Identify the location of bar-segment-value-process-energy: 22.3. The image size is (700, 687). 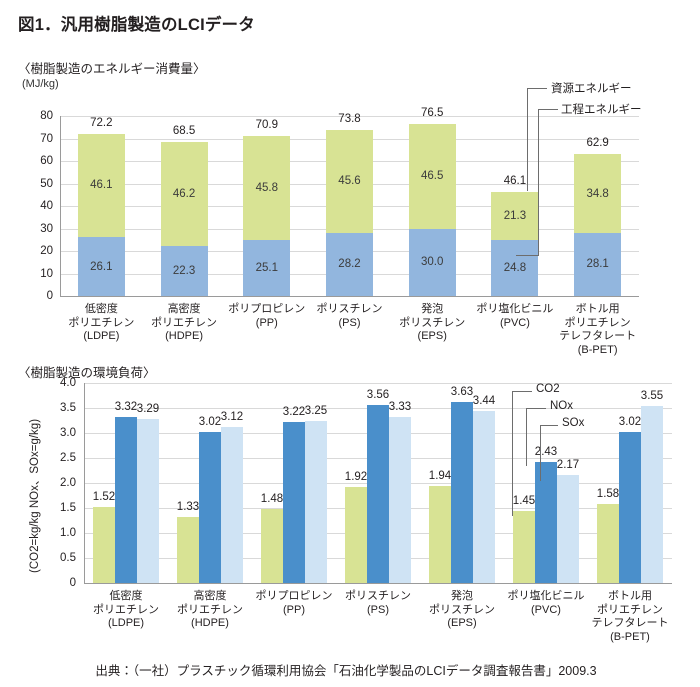
(184, 270).